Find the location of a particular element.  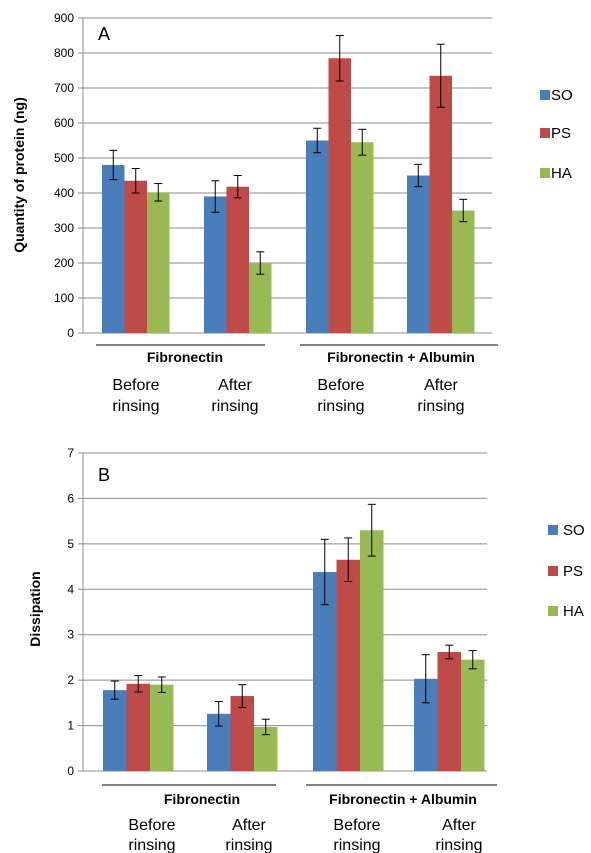

y-tick-label: 200 is located at coordinates (64, 263).